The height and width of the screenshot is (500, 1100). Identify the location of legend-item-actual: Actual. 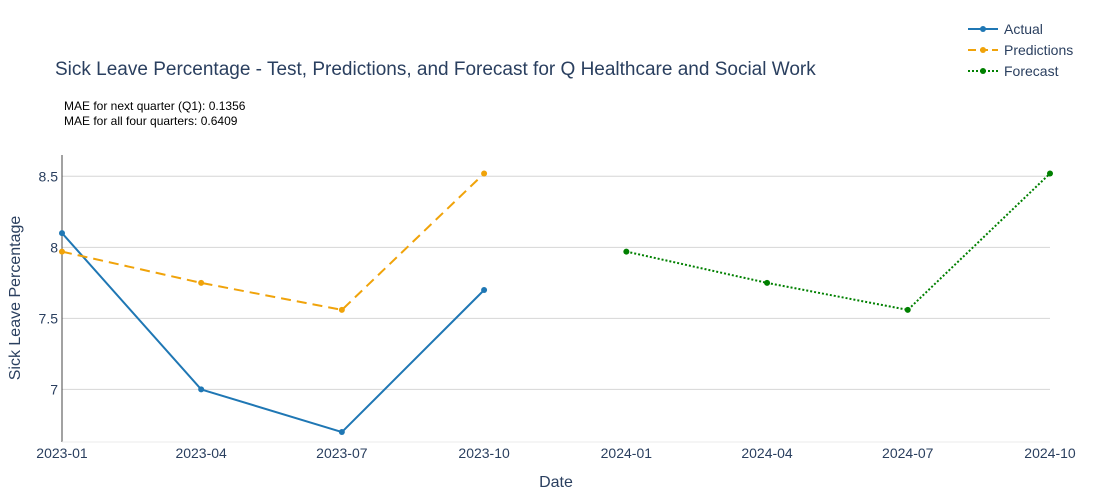
(1019, 28).